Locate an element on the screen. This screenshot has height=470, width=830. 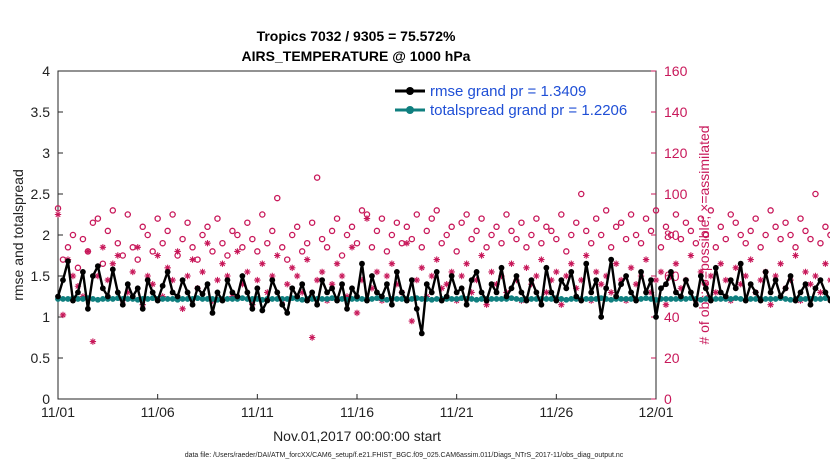
y2-tick-label: 80 is located at coordinates (672, 235).